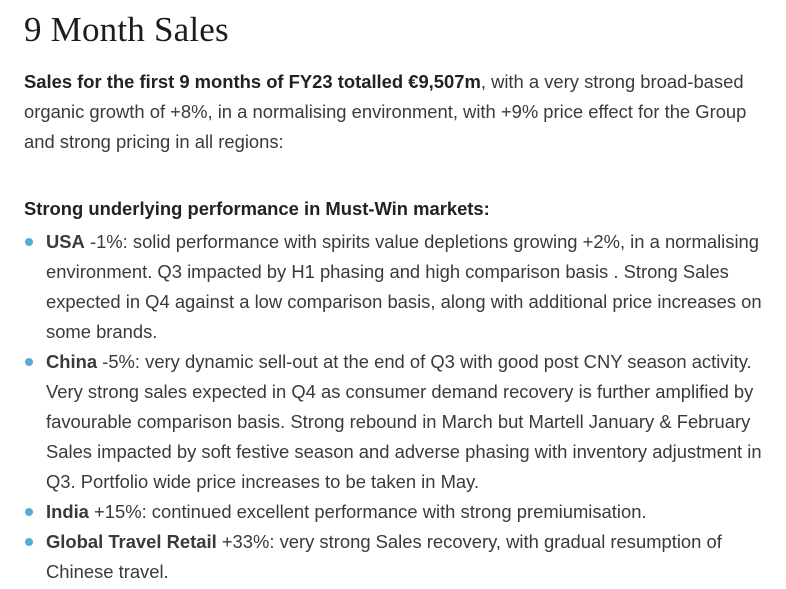  Describe the element at coordinates (131, 541) in the screenshot. I see `market-name: Global Travel Retail` at that location.